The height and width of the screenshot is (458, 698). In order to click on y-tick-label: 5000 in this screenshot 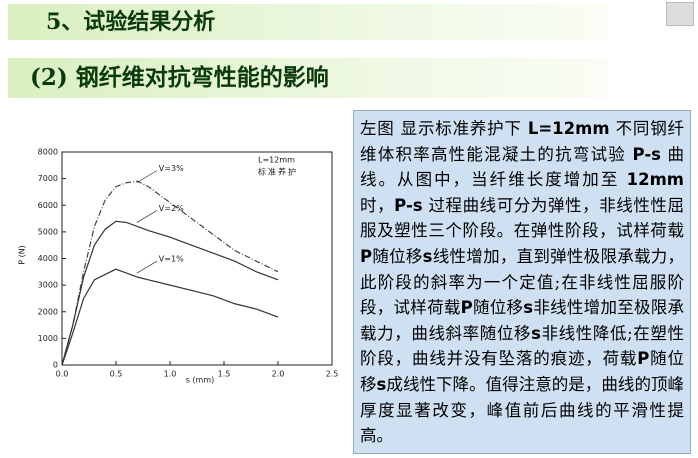, I will do `click(48, 231)`.